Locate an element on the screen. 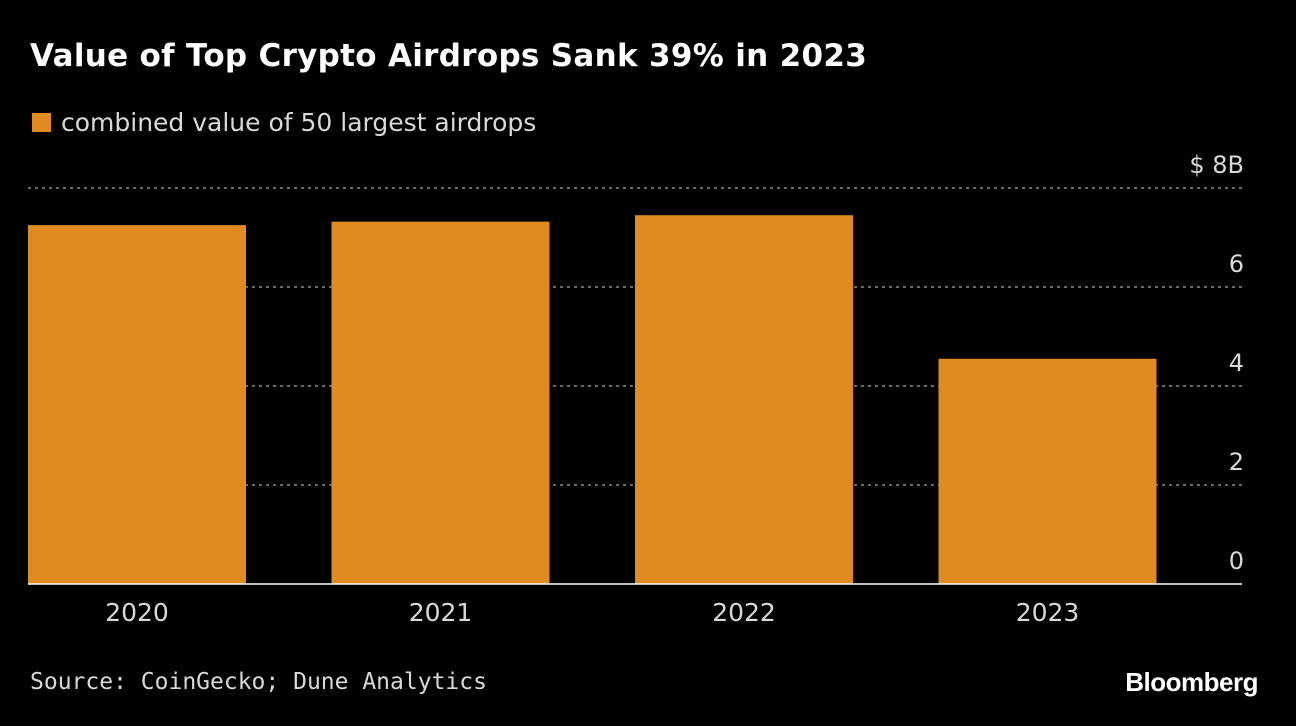 Image resolution: width=1296 pixels, height=726 pixels. bar-2021 is located at coordinates (440, 402).